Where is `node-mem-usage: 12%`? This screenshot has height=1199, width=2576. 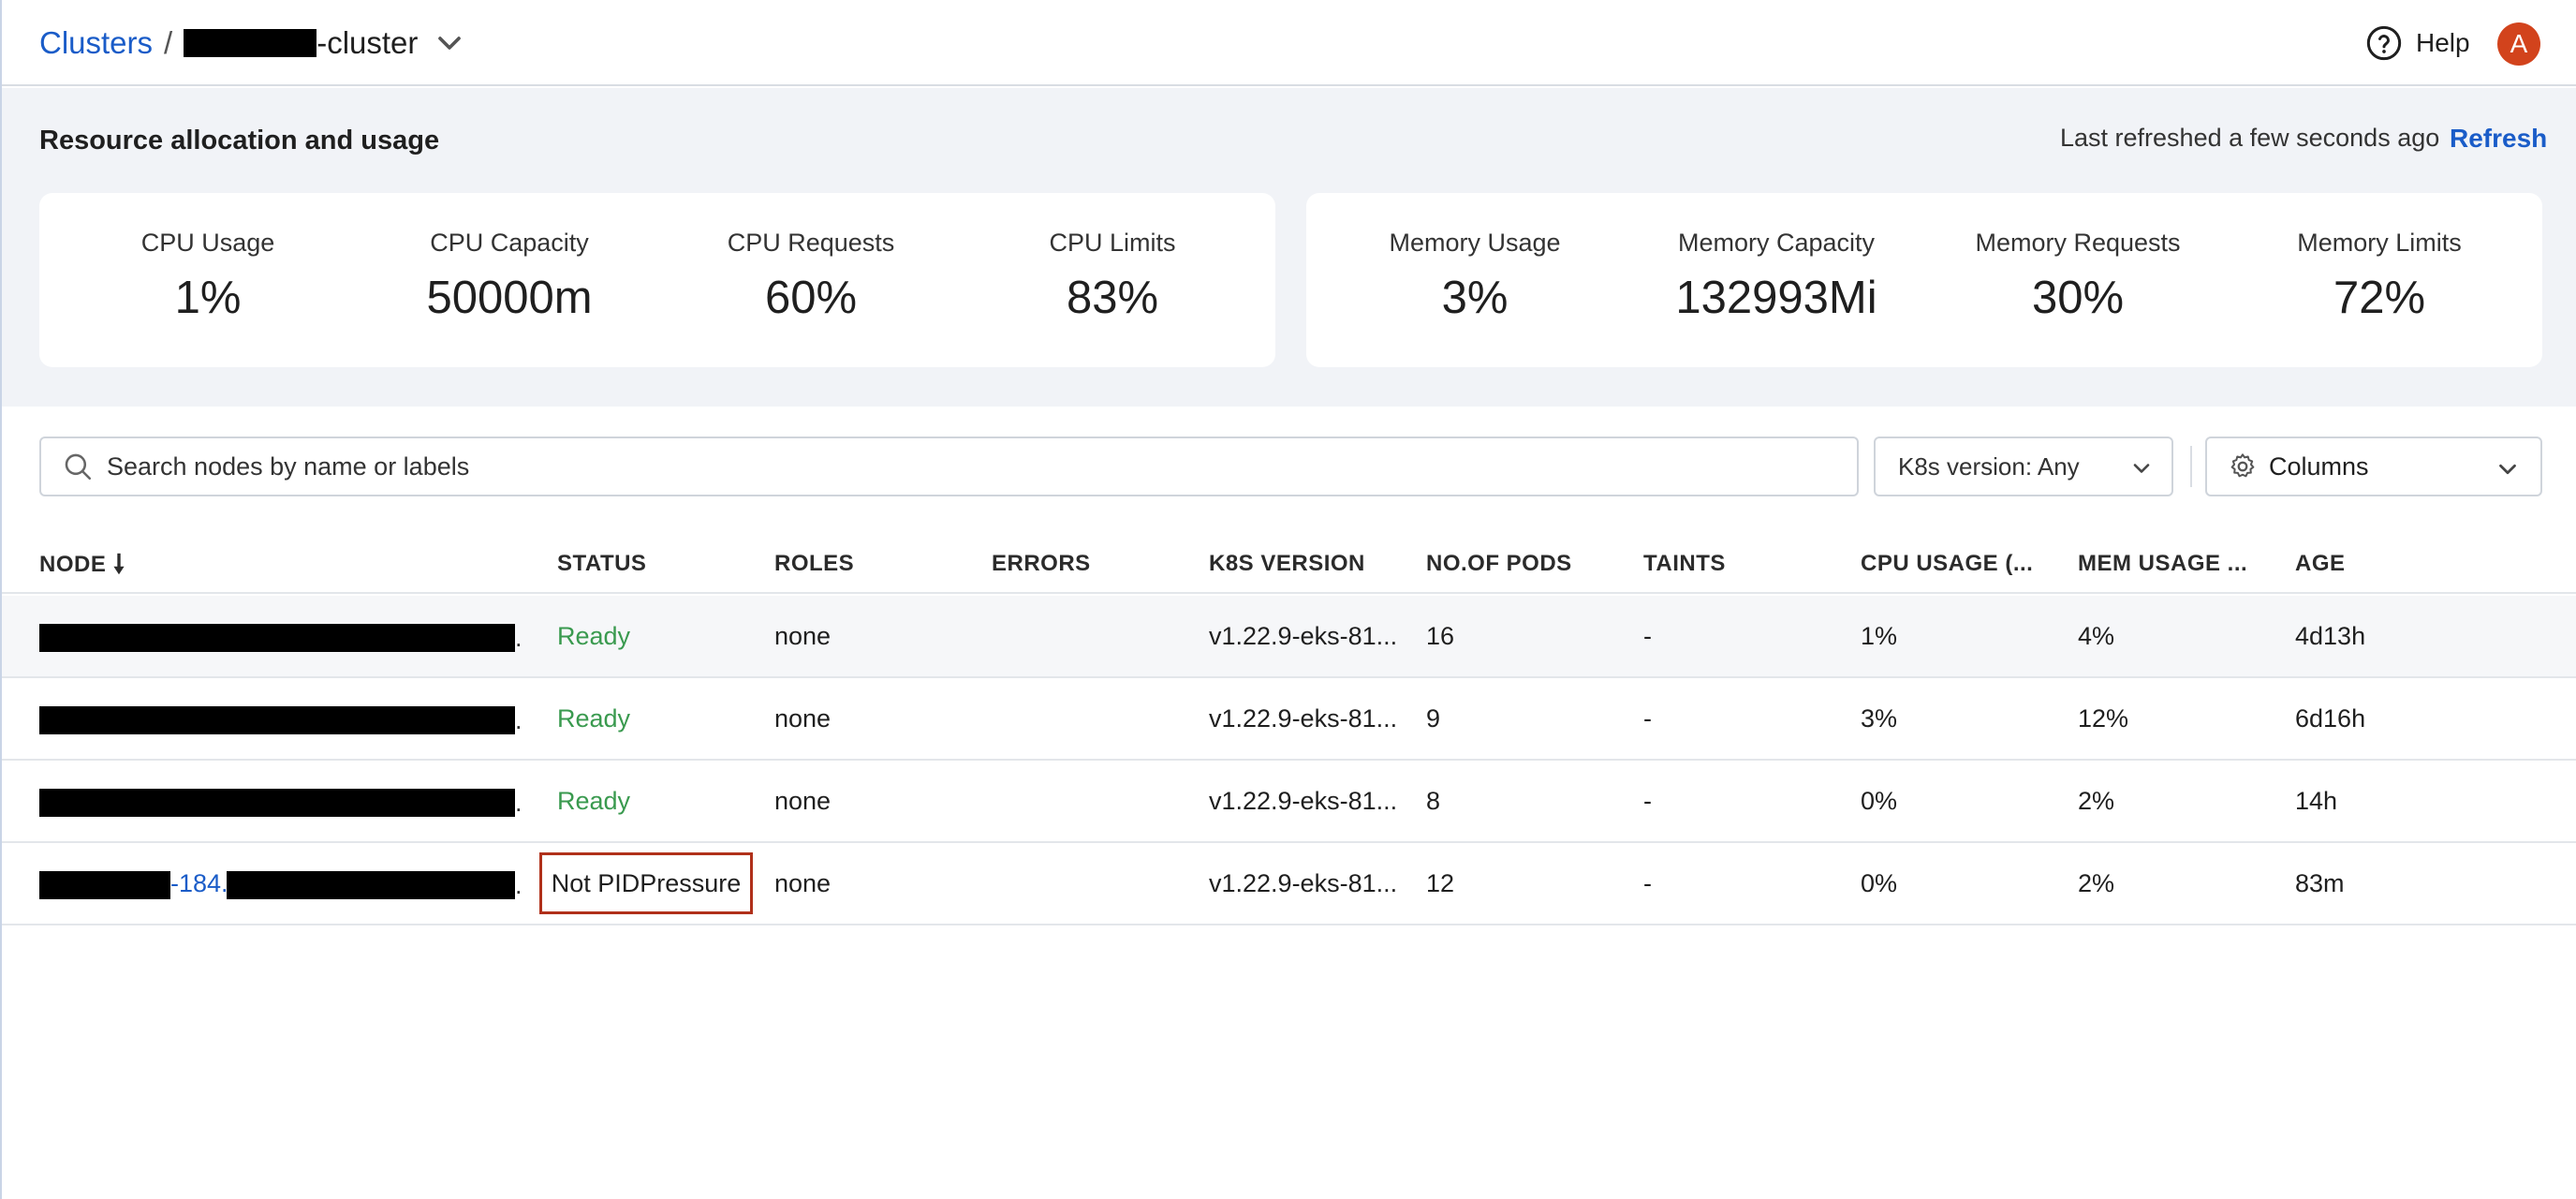
node-mem-usage: 12% is located at coordinates (2103, 718).